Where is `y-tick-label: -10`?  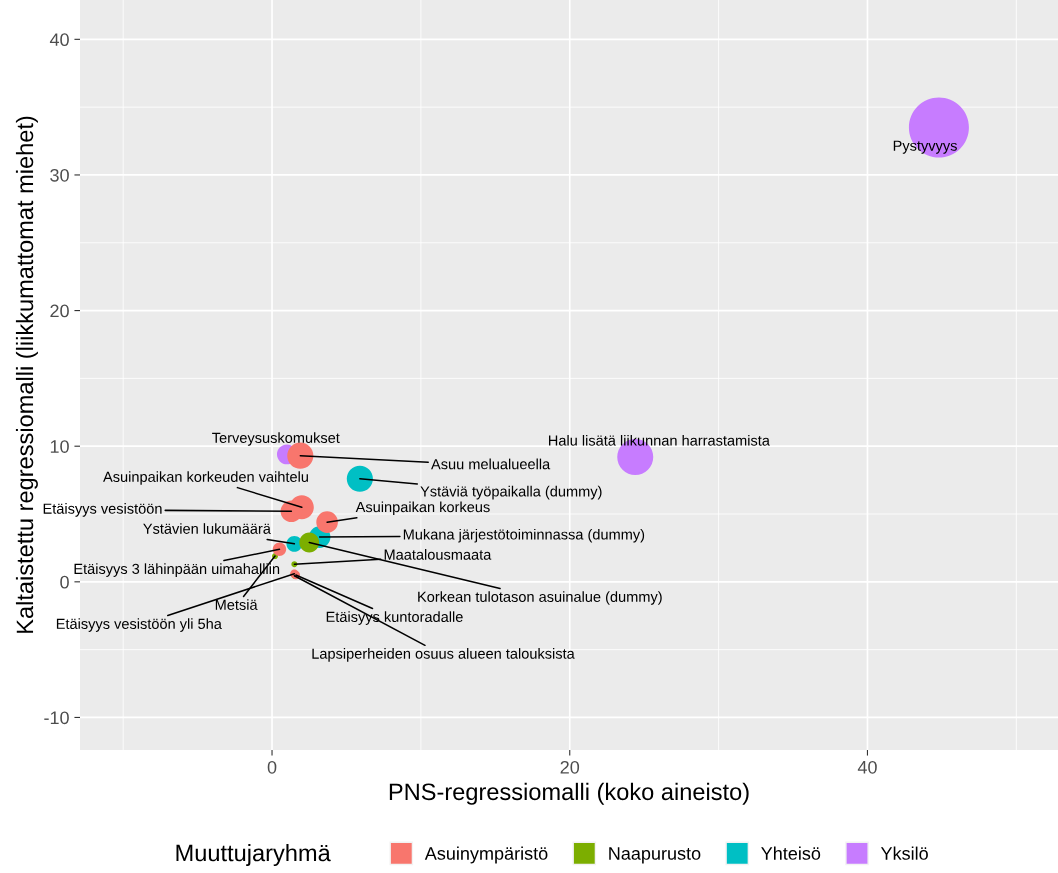
y-tick-label: -10 is located at coordinates (56, 718).